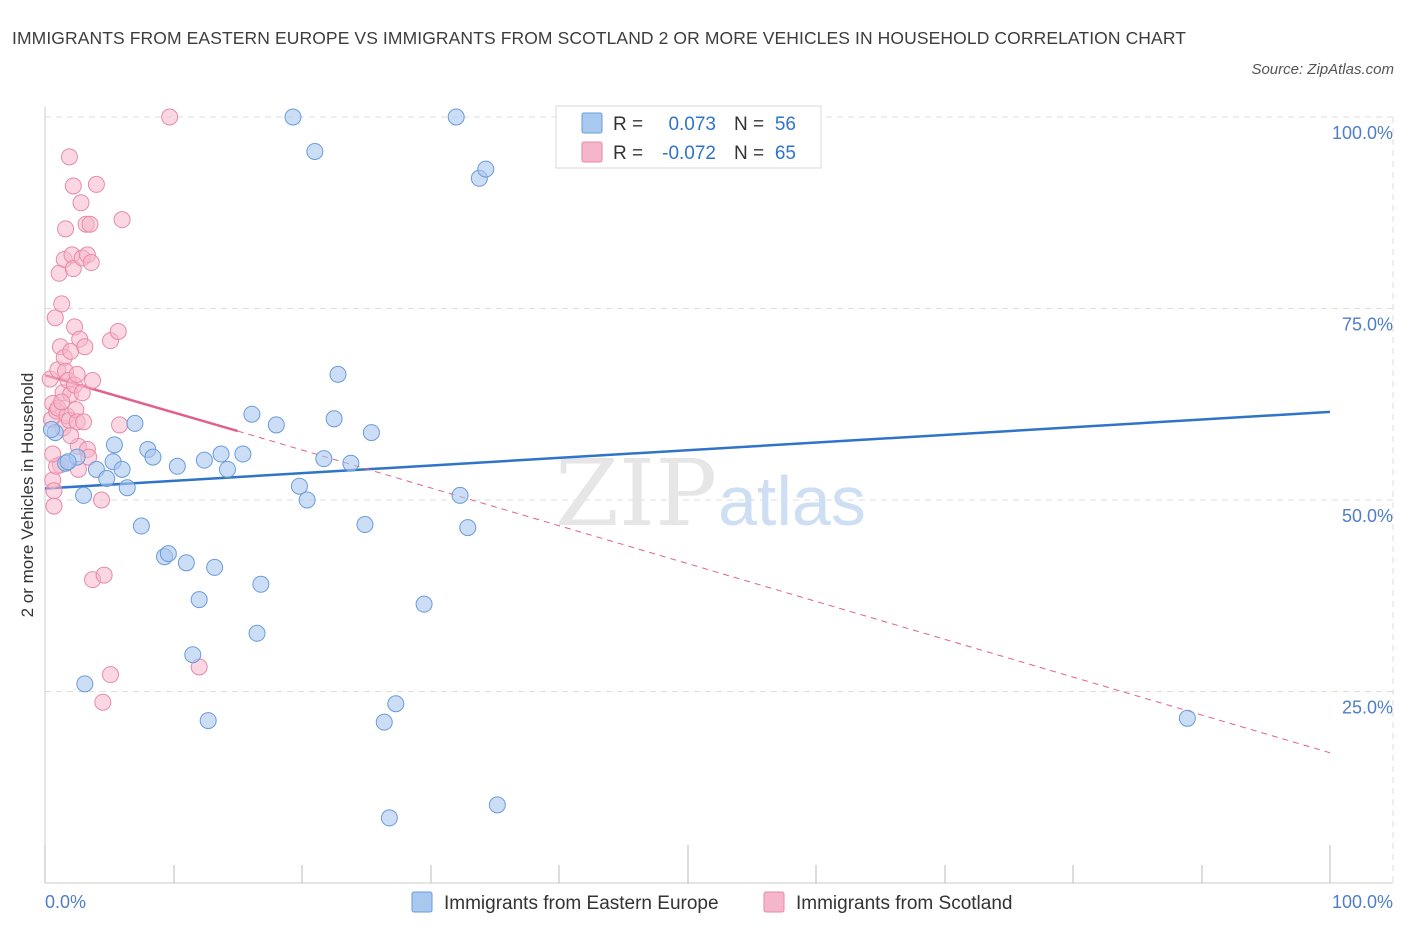 Image resolution: width=1406 pixels, height=930 pixels. What do you see at coordinates (65, 902) in the screenshot?
I see `x-tick-label-min: 0.0%` at bounding box center [65, 902].